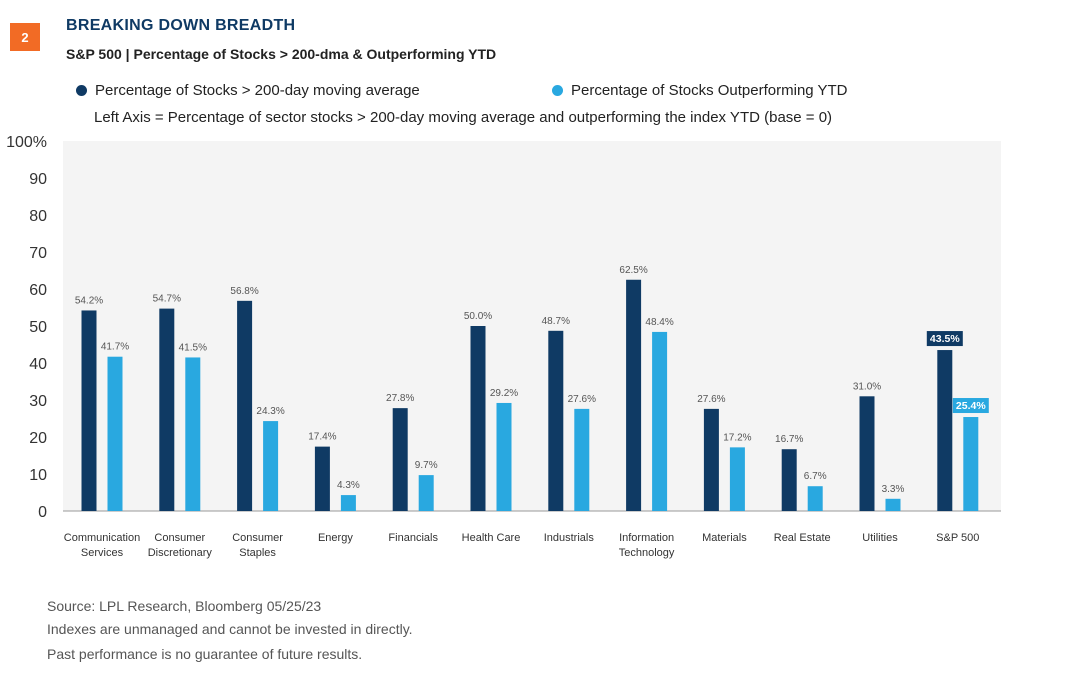 The height and width of the screenshot is (678, 1077). What do you see at coordinates (167, 299) in the screenshot?
I see `data-label: 54.7%` at bounding box center [167, 299].